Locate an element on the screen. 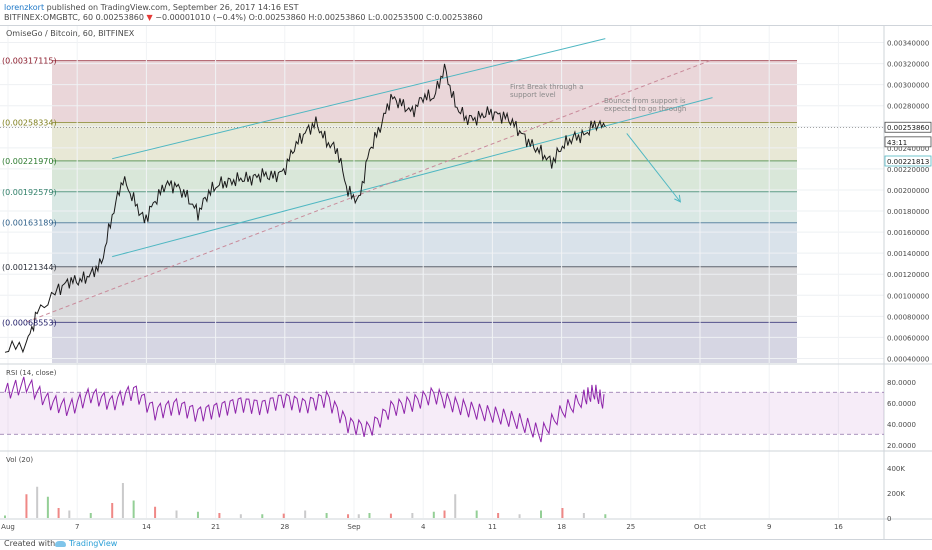 Image resolution: width=932 pixels, height=550 pixels. projection-arrowhead is located at coordinates (677, 198).